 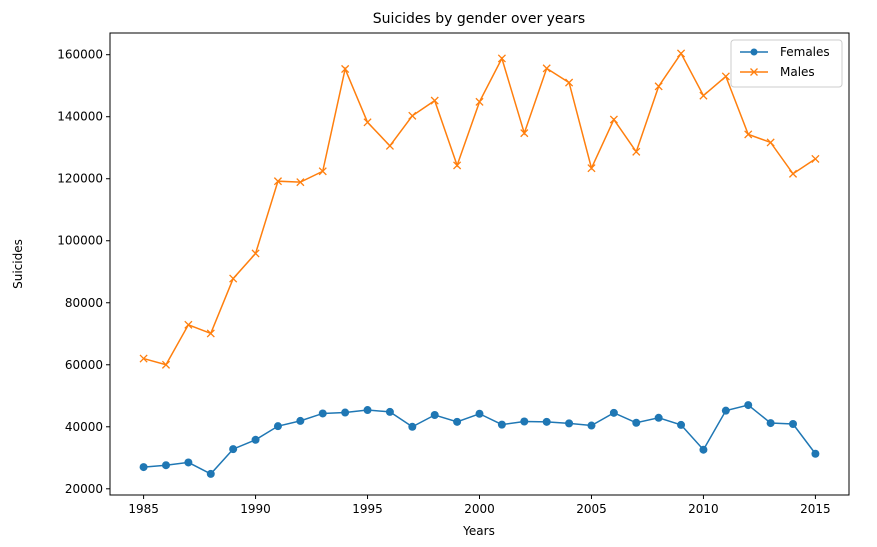 What do you see at coordinates (754, 72) in the screenshot?
I see `legend-males-marker` at bounding box center [754, 72].